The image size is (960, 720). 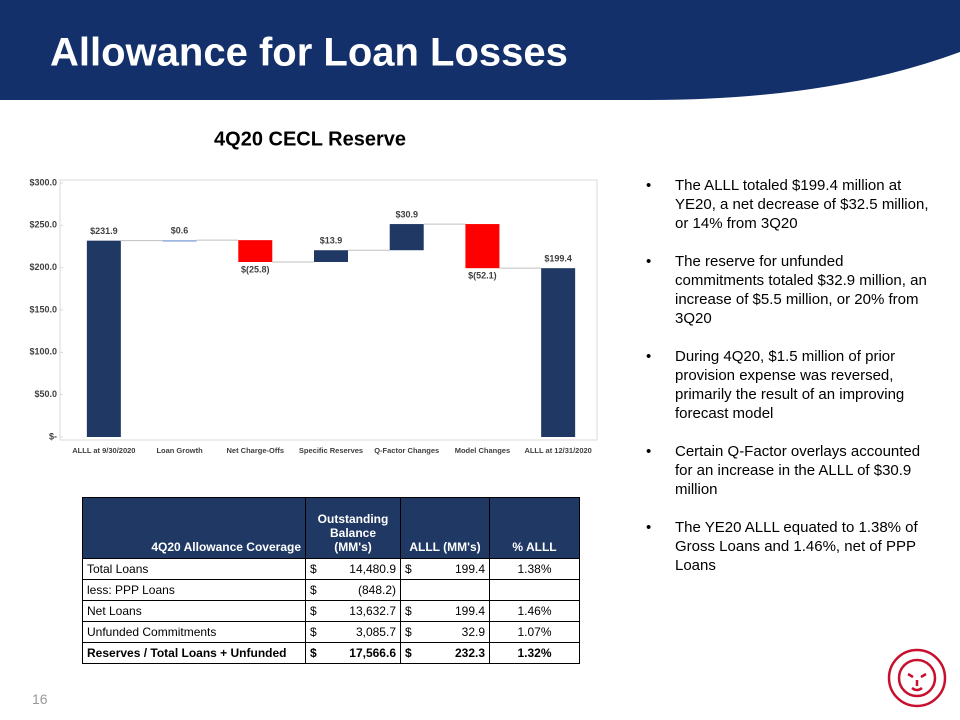 I want to click on table-cell: 17,566.6, so click(x=363, y=653).